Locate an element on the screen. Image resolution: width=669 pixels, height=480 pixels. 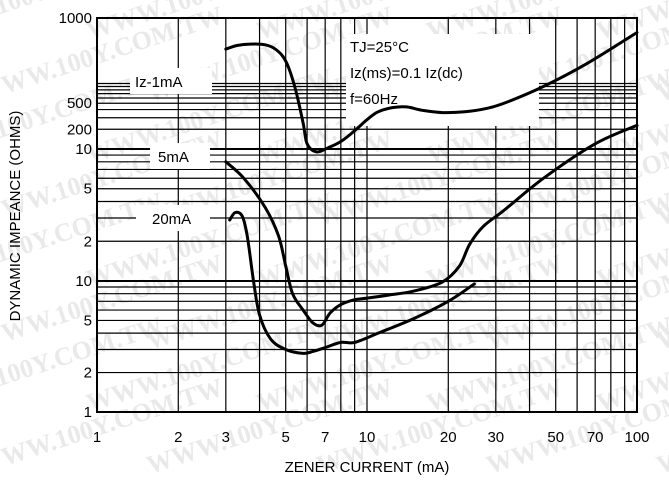
curve-label: 20mA is located at coordinates (171, 219).